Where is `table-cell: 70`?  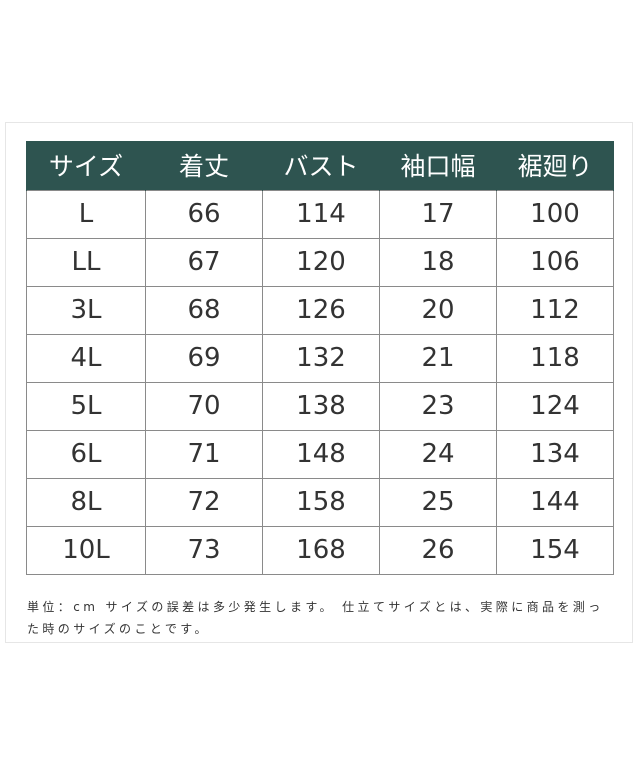 table-cell: 70 is located at coordinates (204, 406).